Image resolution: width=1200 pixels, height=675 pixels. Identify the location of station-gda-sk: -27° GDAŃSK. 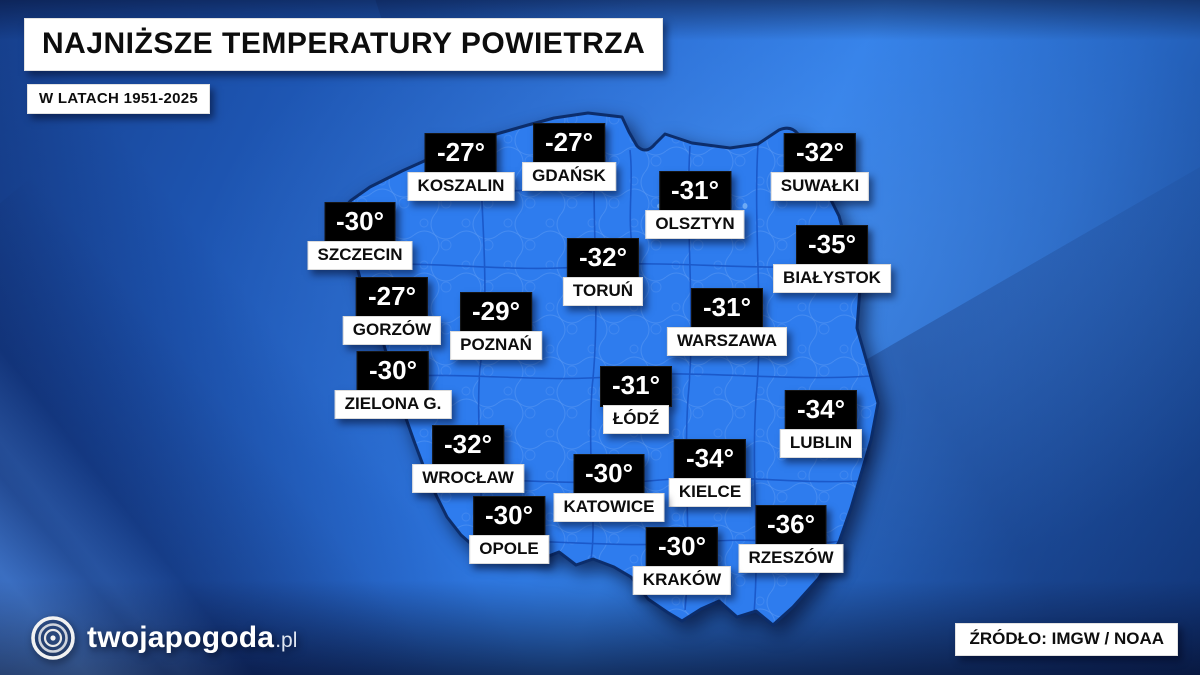
(569, 157).